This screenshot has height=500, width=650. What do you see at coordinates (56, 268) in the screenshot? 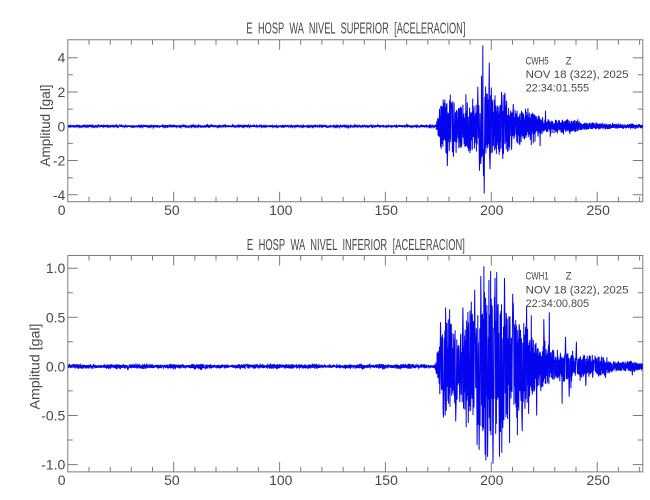
I see `svg-text: 1.0` at bounding box center [56, 268].